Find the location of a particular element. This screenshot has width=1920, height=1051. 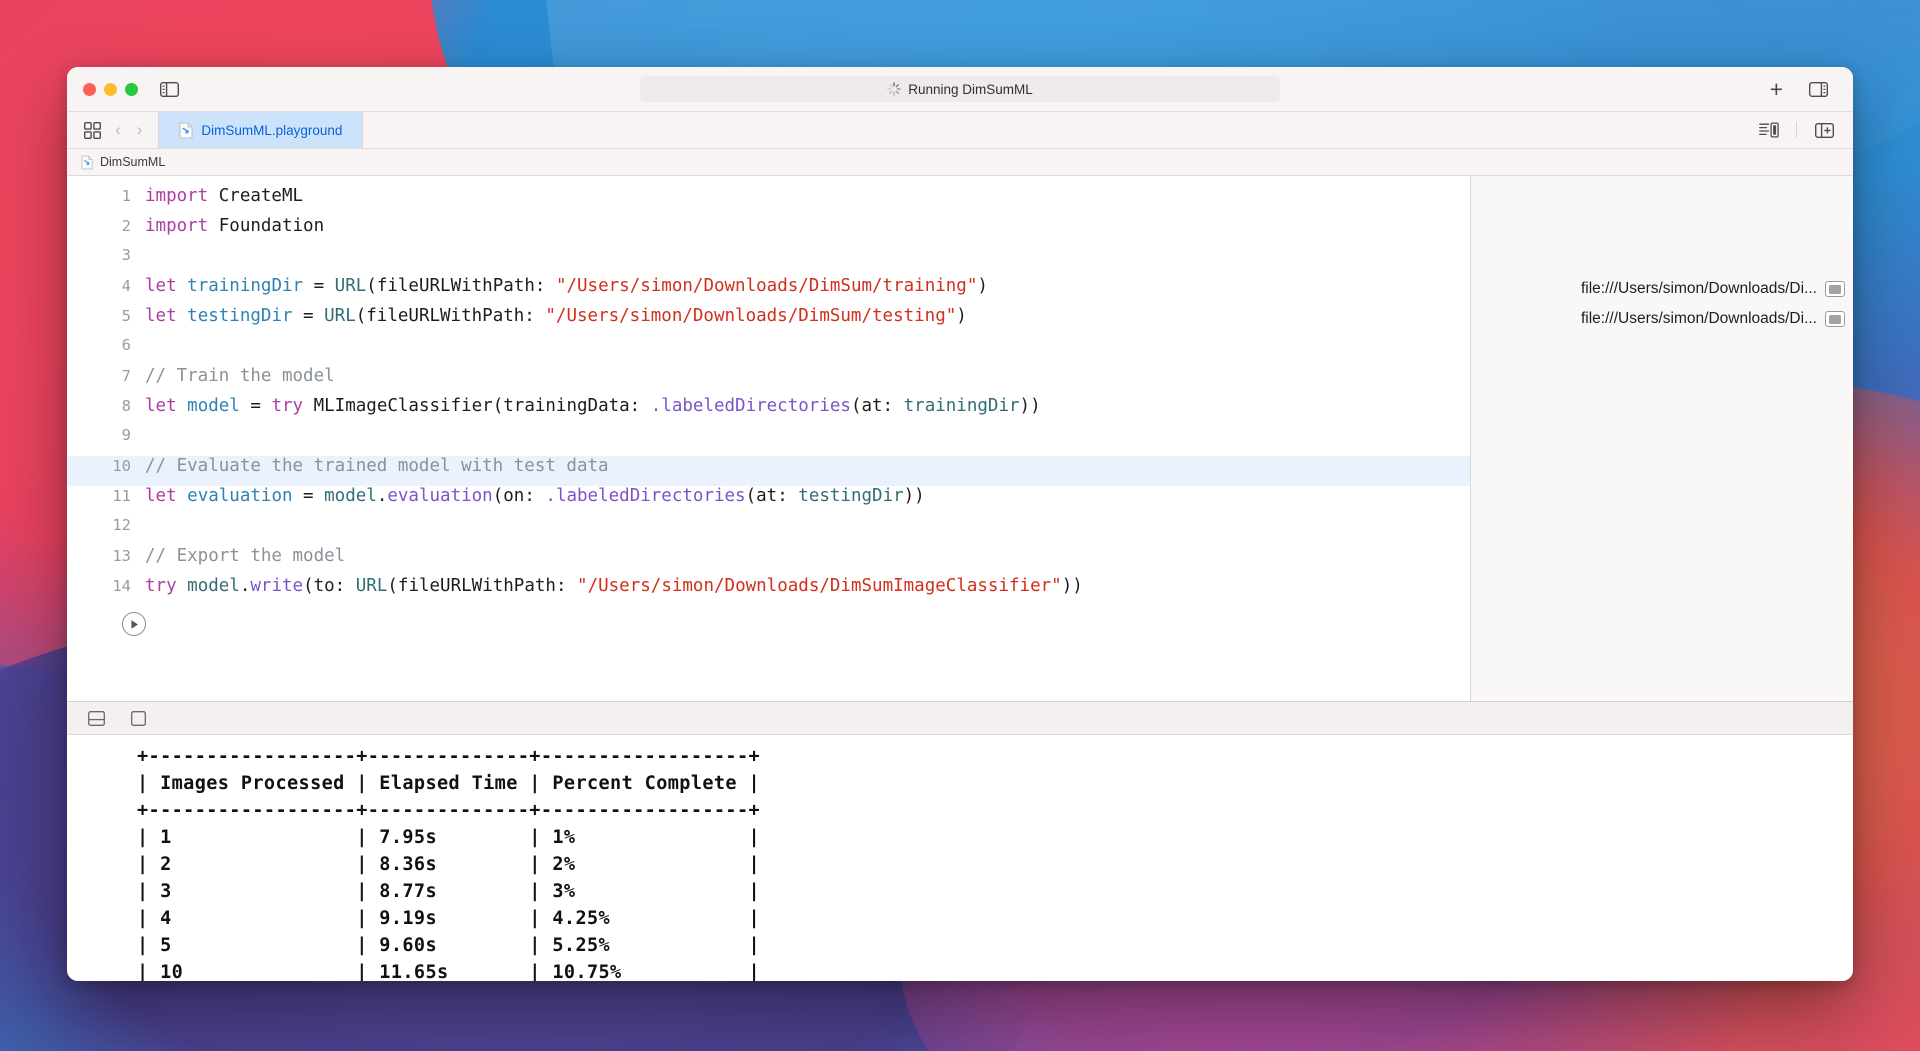

inspector-toggle-icon is located at coordinates (1818, 89).